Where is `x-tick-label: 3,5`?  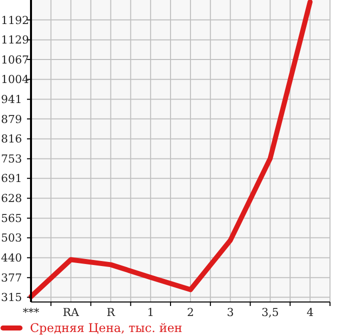 x-tick-label: 3,5 is located at coordinates (270, 312).